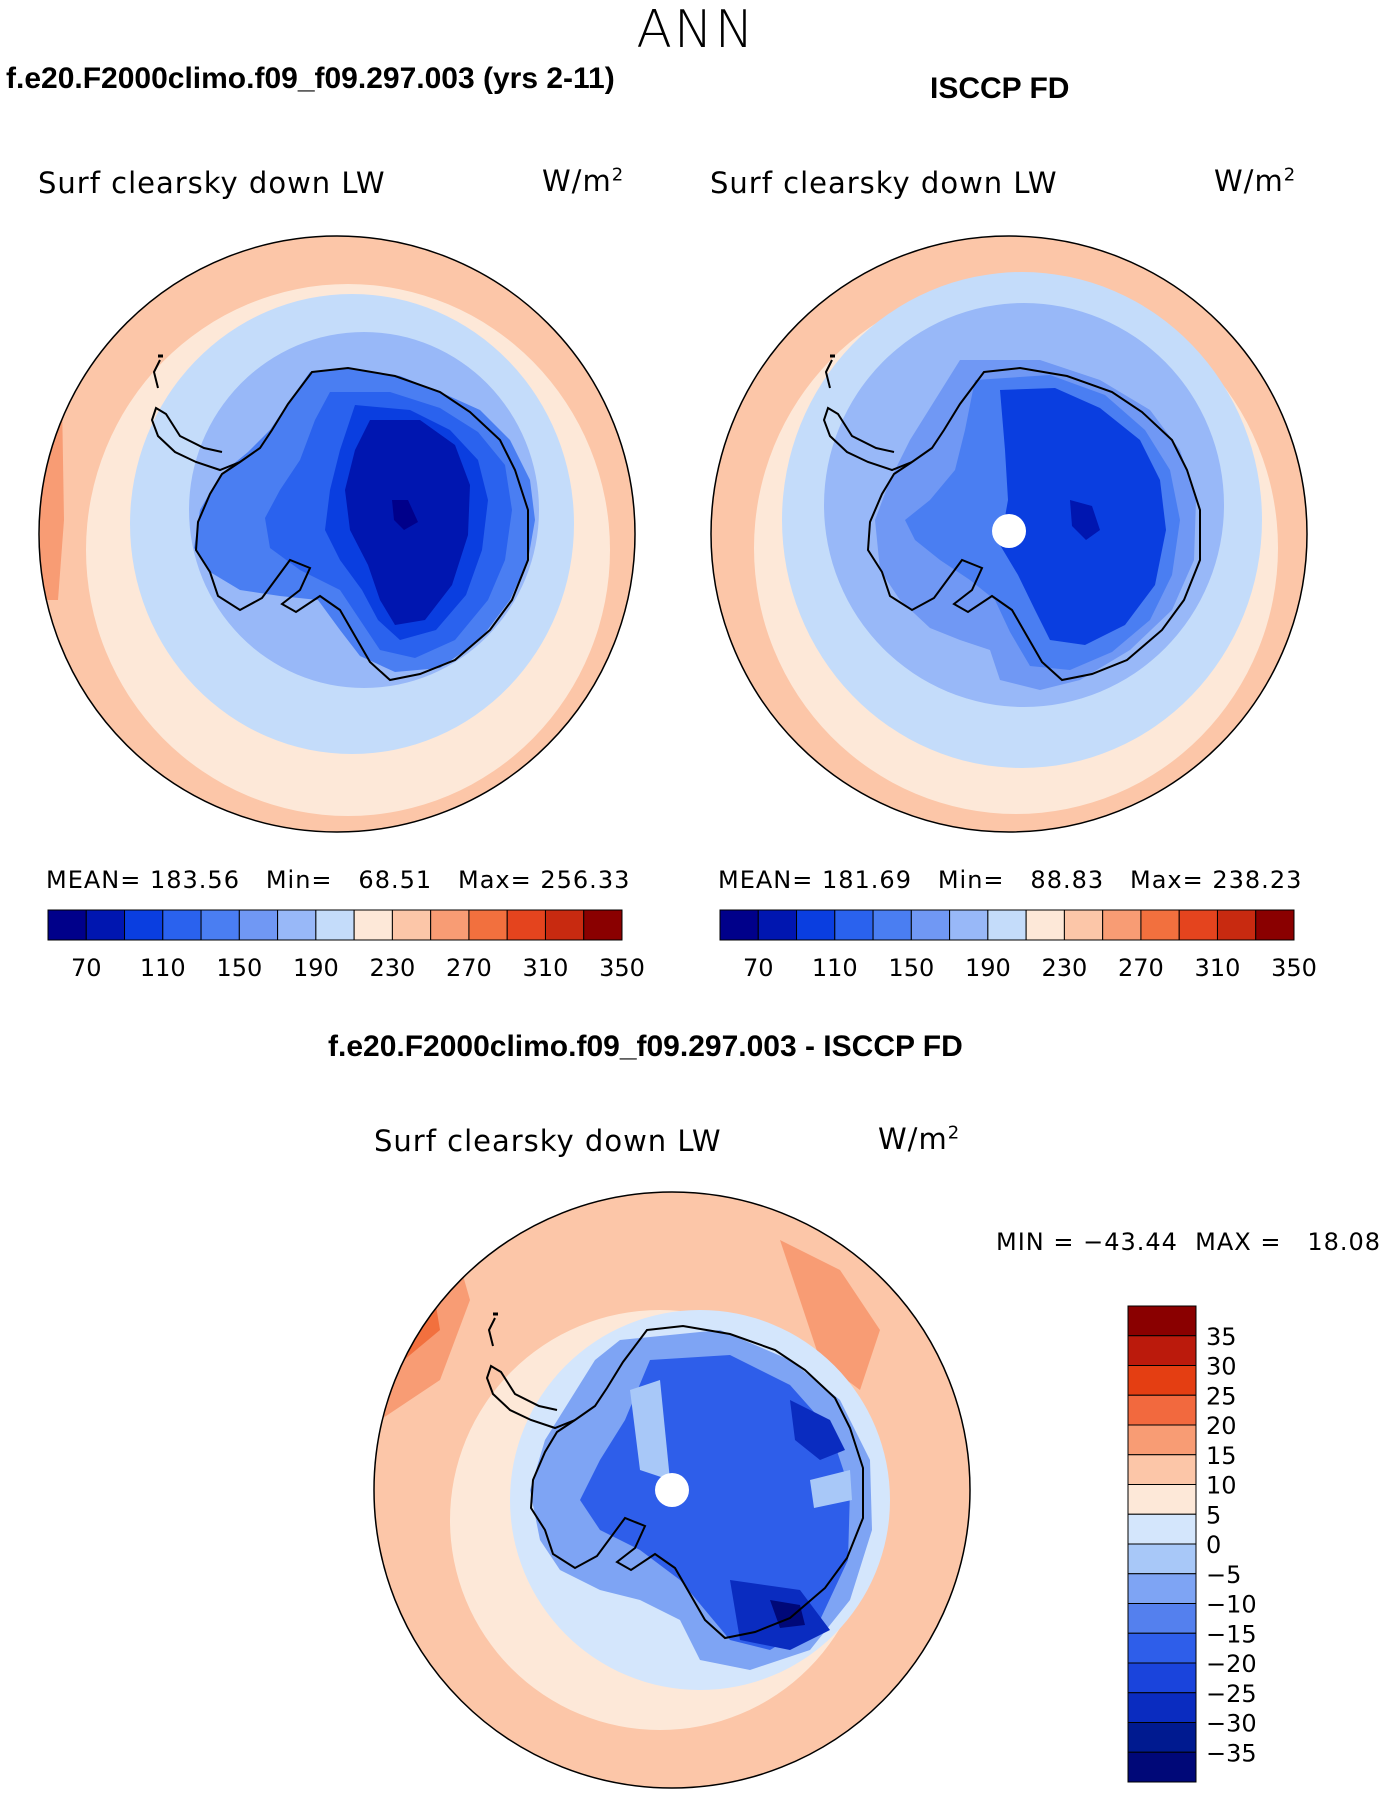  I want to click on diff-warm-patch, so click(830, 1315).